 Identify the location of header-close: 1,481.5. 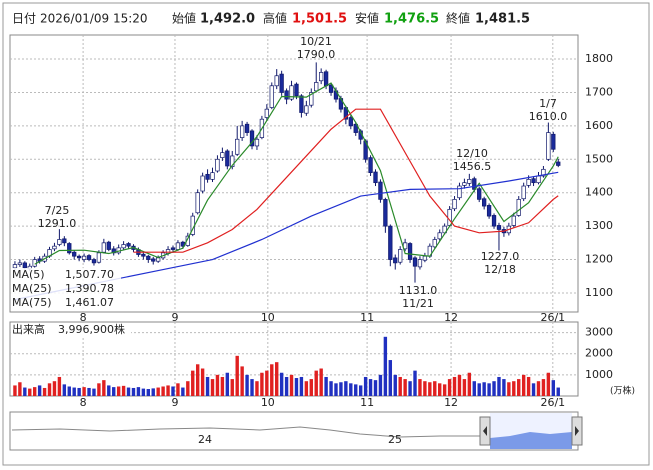
(502, 19).